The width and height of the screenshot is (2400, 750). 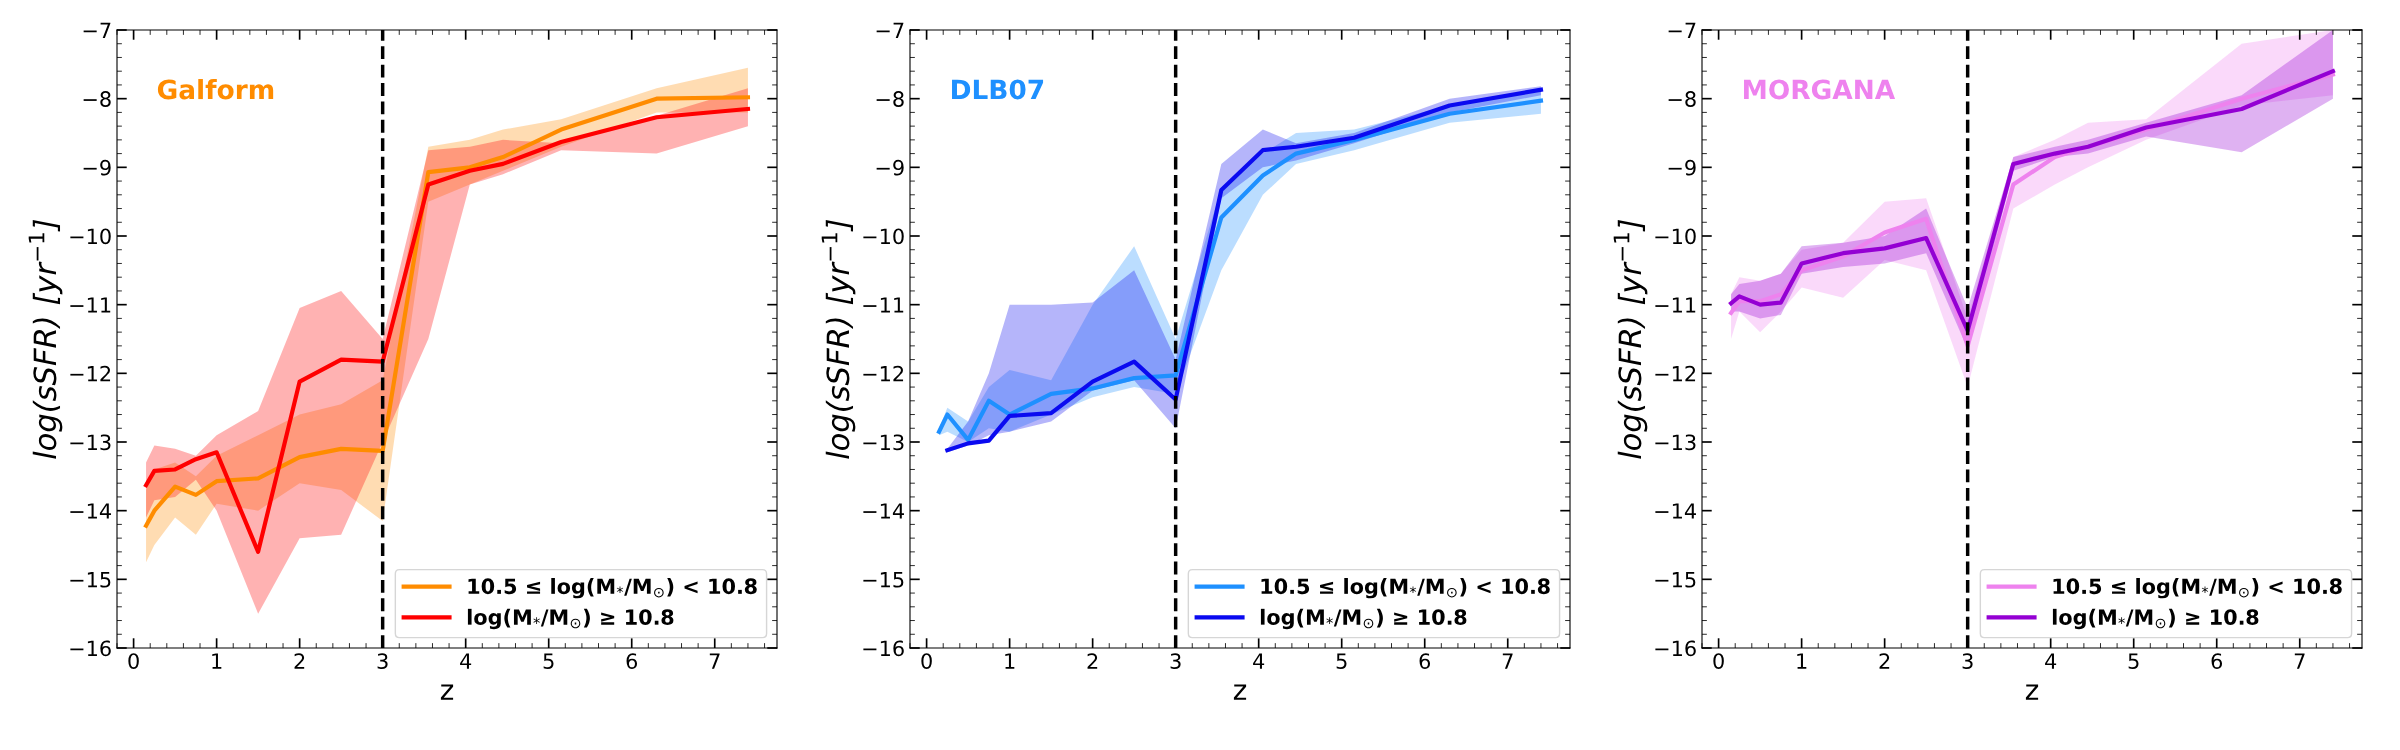 What do you see at coordinates (215, 89) in the screenshot?
I see `annotation: Galform` at bounding box center [215, 89].